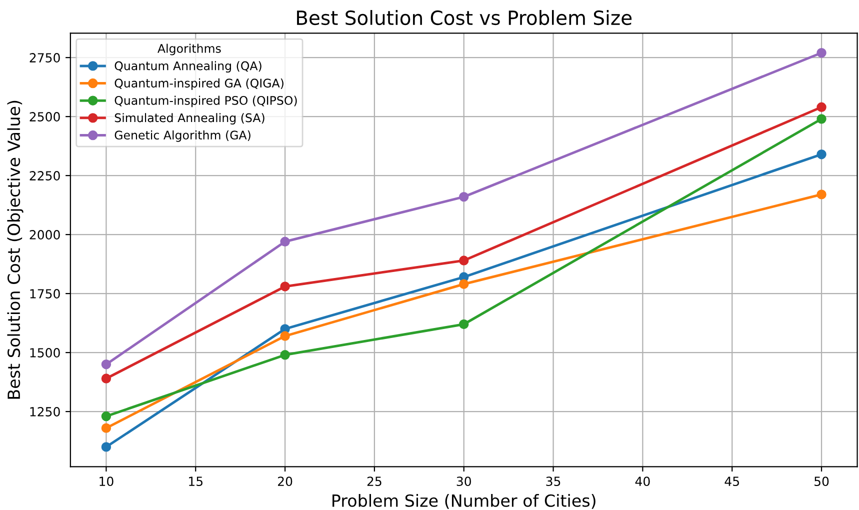 The height and width of the screenshot is (510, 859). I want to click on legend-title: Algorithms, so click(189, 50).